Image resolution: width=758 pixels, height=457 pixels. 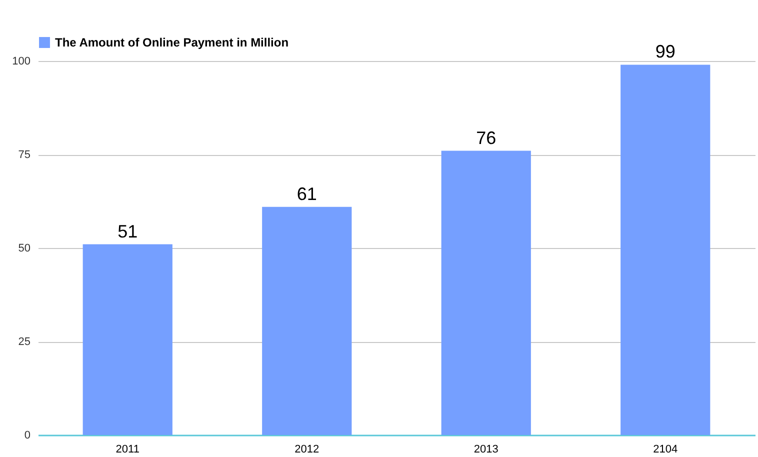 I want to click on legend-label: The Amount of Online Payment in Million, so click(x=172, y=43).